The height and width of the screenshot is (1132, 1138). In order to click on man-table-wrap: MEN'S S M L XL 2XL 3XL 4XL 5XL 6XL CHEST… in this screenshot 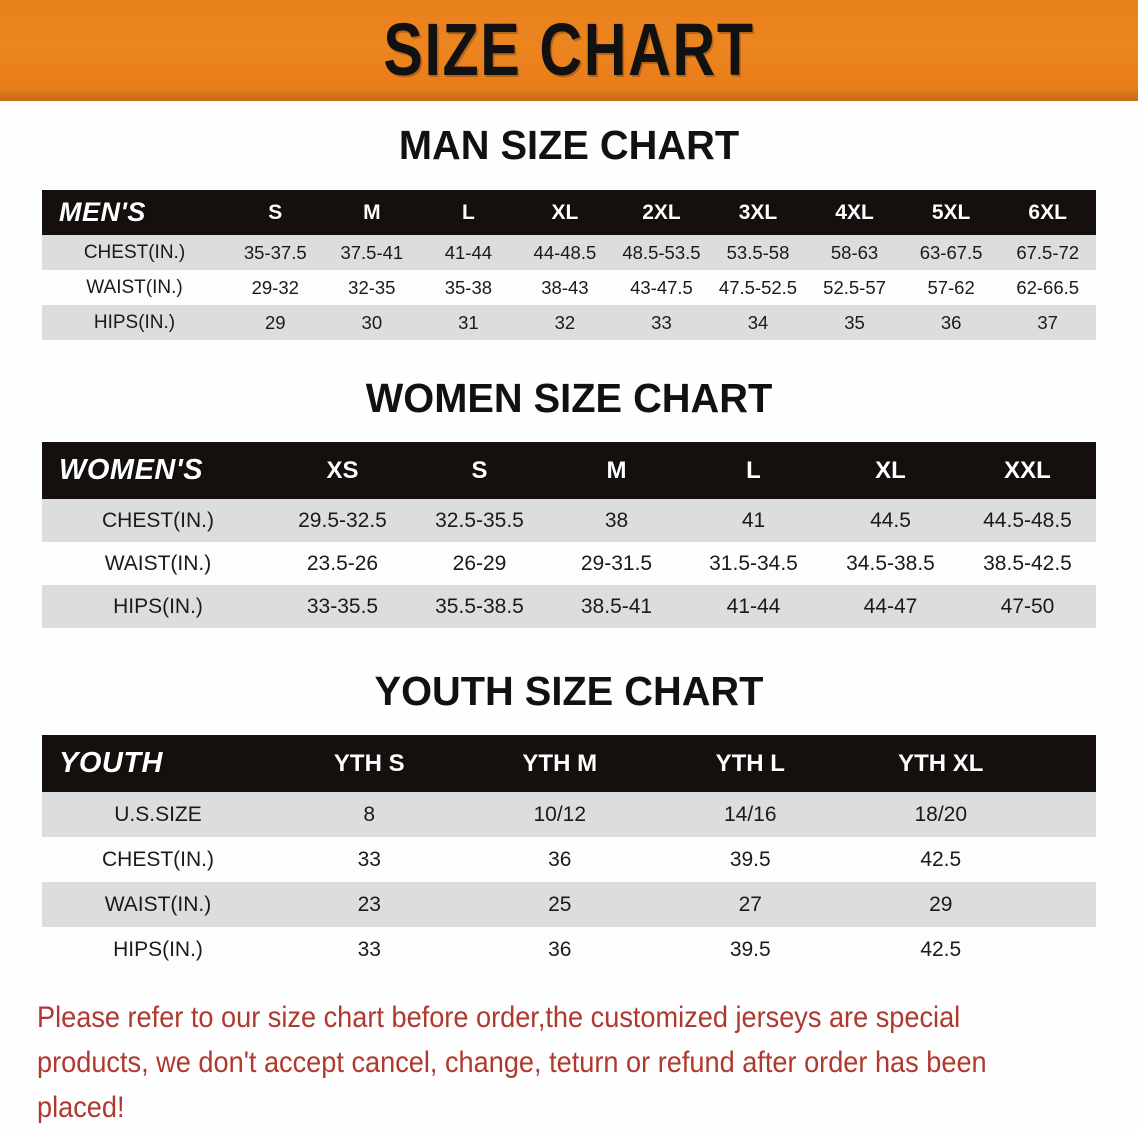, I will do `click(569, 265)`.